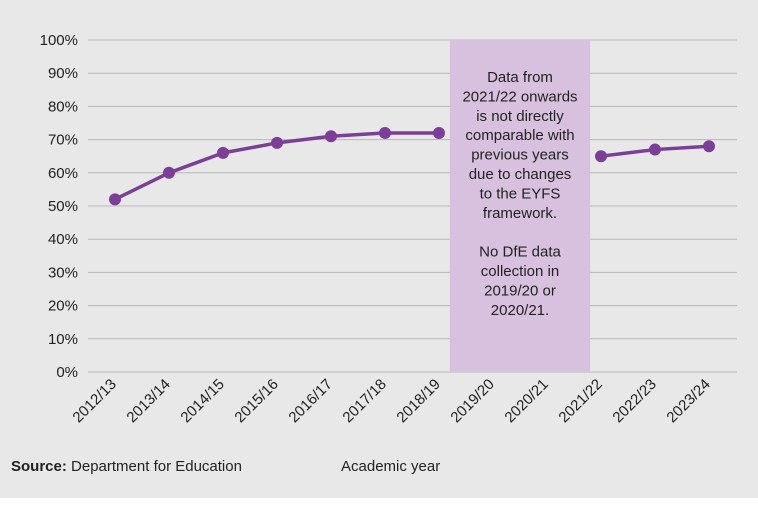  I want to click on annotation-line: is not directly, so click(520, 116).